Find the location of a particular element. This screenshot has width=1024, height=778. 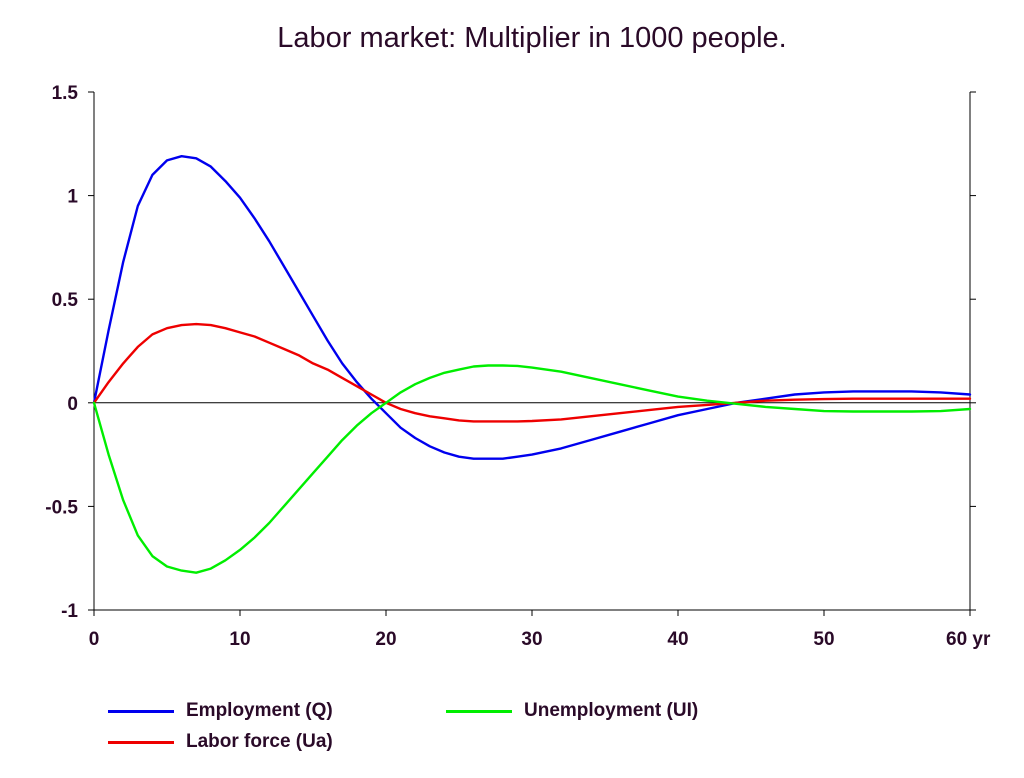

y-tick-label: 1 is located at coordinates (72, 197).